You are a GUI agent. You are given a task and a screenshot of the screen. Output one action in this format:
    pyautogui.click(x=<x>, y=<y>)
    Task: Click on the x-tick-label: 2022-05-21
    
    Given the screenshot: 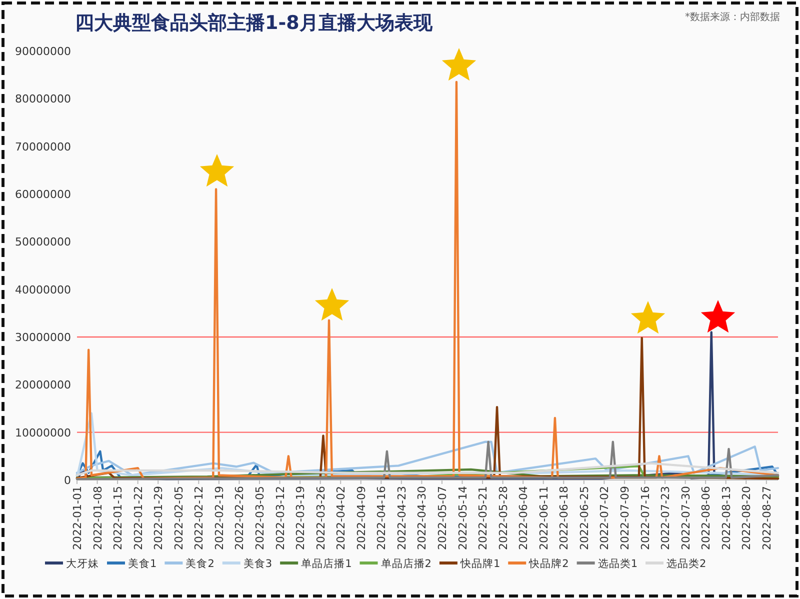 What is the action you would take?
    pyautogui.click(x=483, y=518)
    